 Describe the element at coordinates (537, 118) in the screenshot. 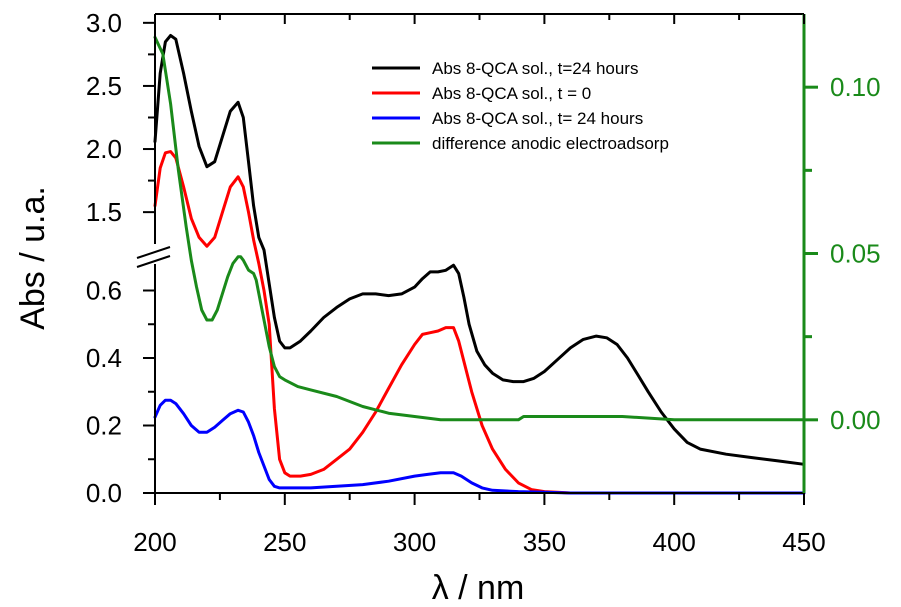

I see `legend-label-3: Abs 8-QCA sol., t= 24 hours` at that location.